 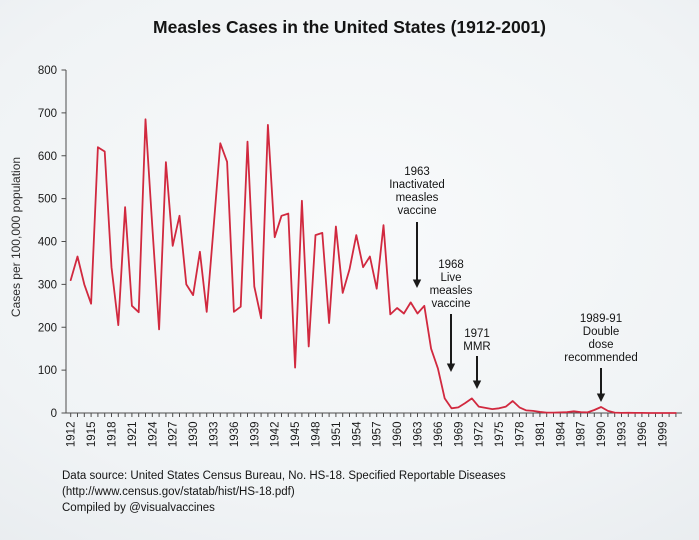 I want to click on x-tick-label: 1957, so click(x=378, y=435).